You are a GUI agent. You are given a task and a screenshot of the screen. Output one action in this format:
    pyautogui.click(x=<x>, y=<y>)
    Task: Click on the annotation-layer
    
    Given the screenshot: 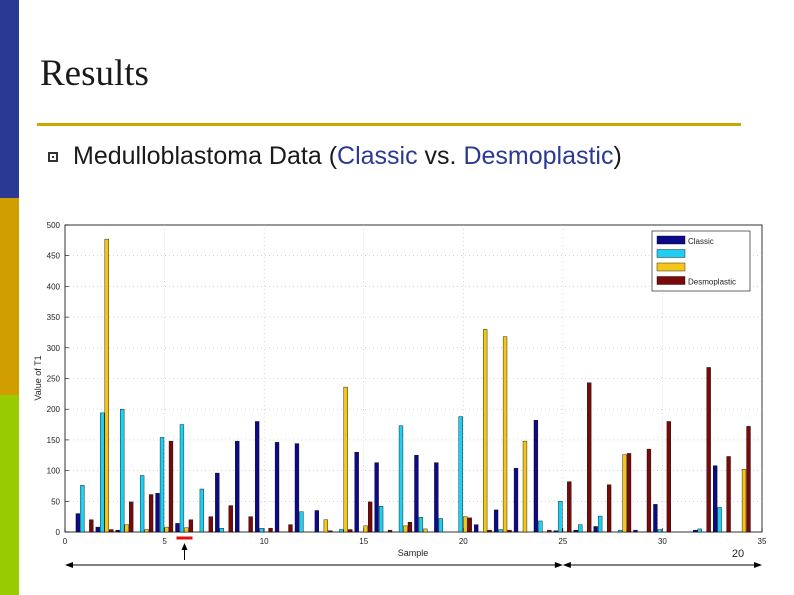 What is the action you would take?
    pyautogui.click(x=413, y=552)
    